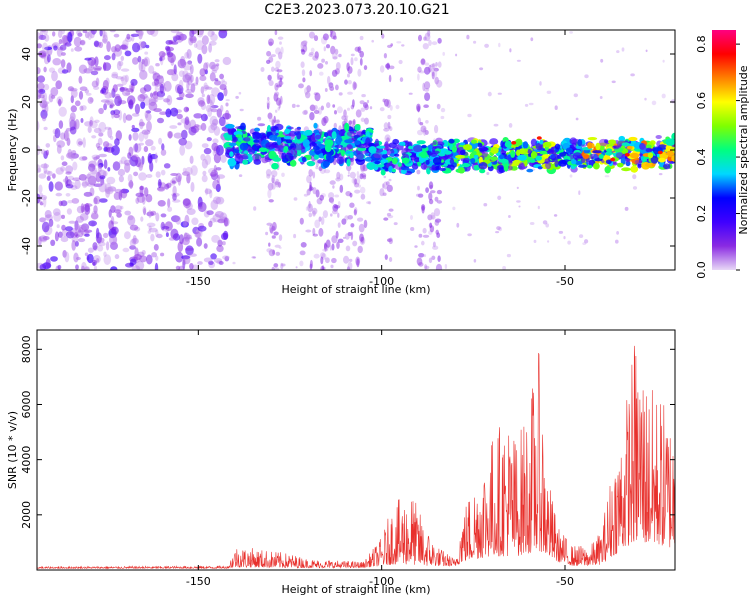 This screenshot has height=600, width=750. What do you see at coordinates (381, 281) in the screenshot?
I see `spectrogram-x-tick-label: -100` at bounding box center [381, 281].